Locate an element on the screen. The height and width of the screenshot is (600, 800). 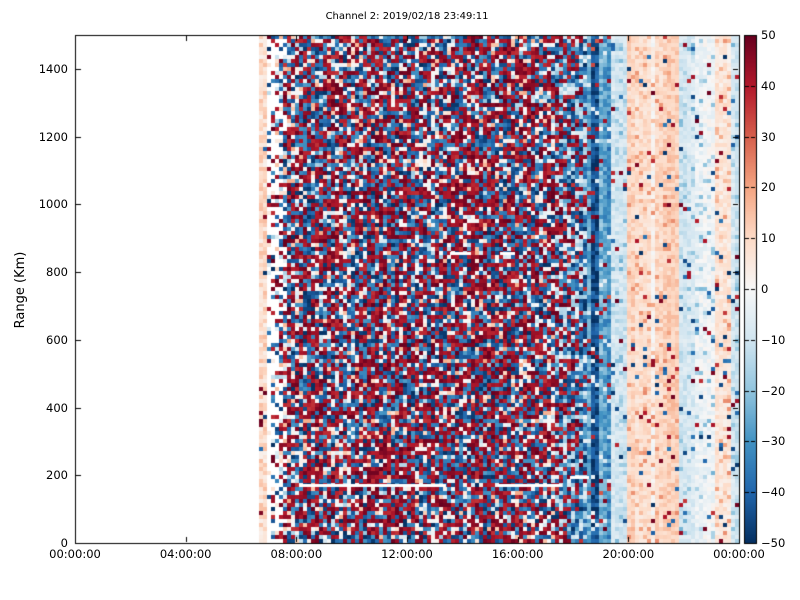
y-tick-label: 1200 is located at coordinates (53, 136).